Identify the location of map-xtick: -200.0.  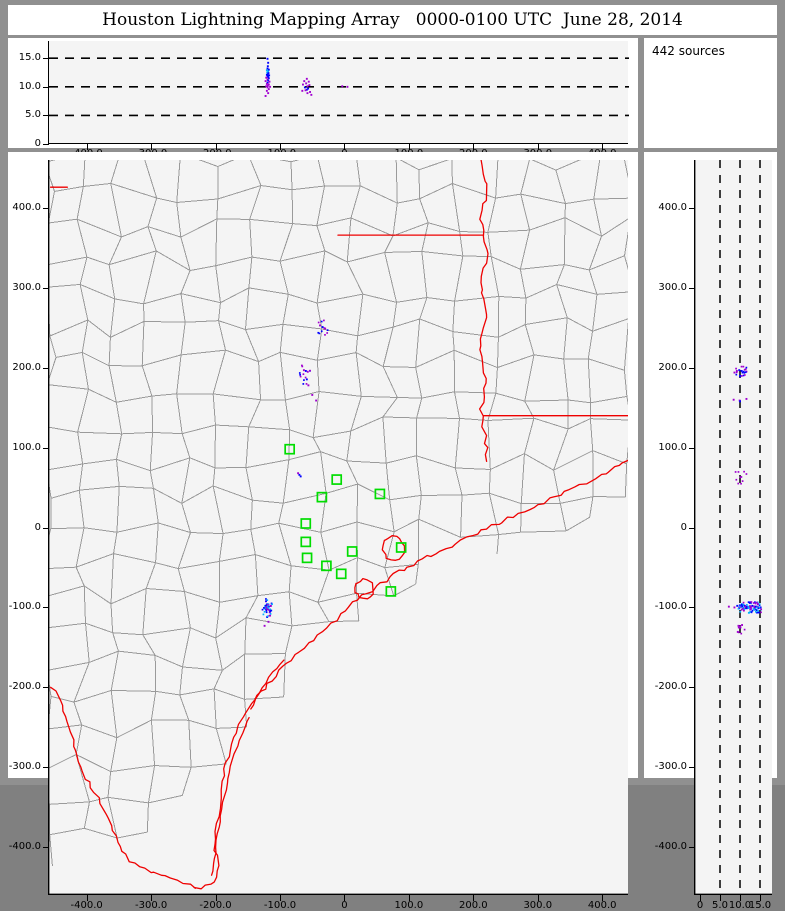
(215, 905).